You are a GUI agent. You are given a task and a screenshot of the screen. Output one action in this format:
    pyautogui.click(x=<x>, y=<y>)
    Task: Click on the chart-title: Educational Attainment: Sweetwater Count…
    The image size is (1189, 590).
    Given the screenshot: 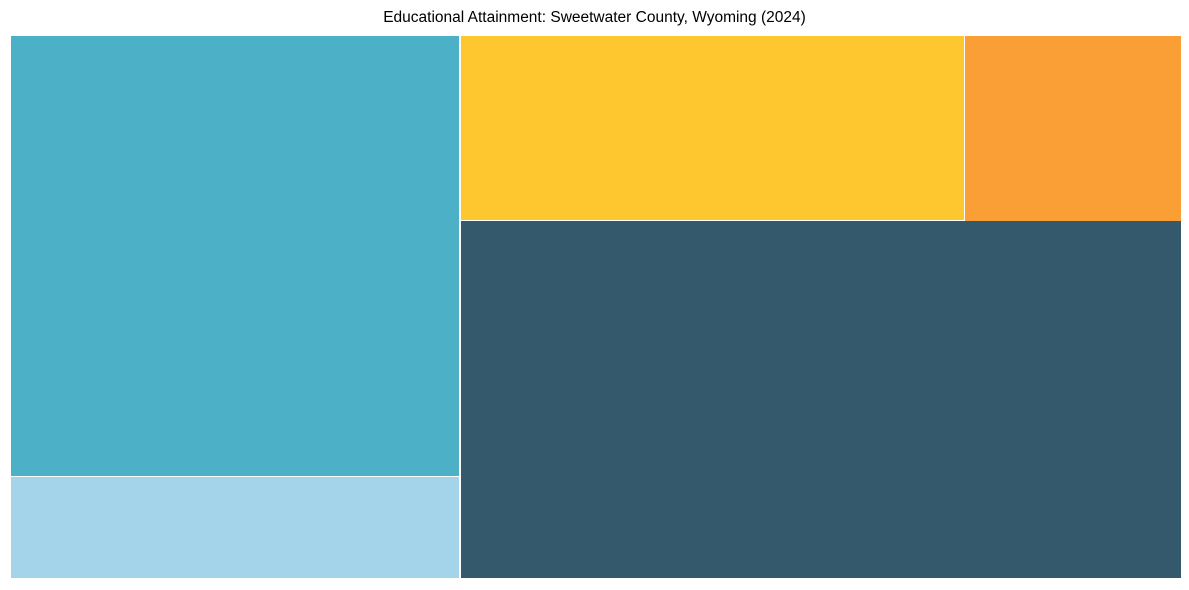 What is the action you would take?
    pyautogui.click(x=594, y=17)
    